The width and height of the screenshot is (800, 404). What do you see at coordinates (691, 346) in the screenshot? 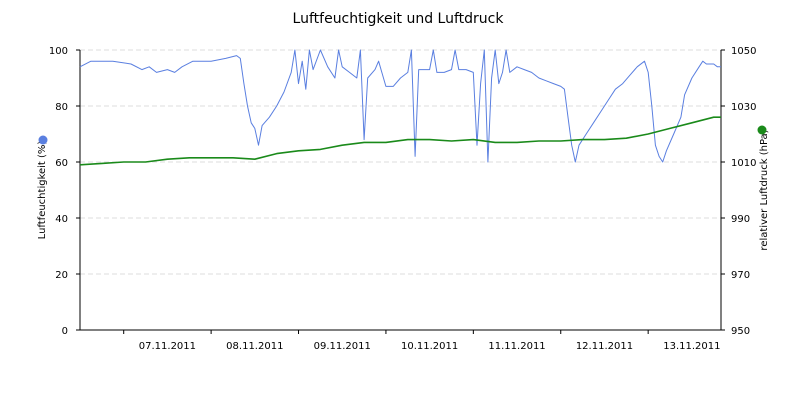
I see `x-axis-tick-label: 13.11.2011` at bounding box center [691, 346].